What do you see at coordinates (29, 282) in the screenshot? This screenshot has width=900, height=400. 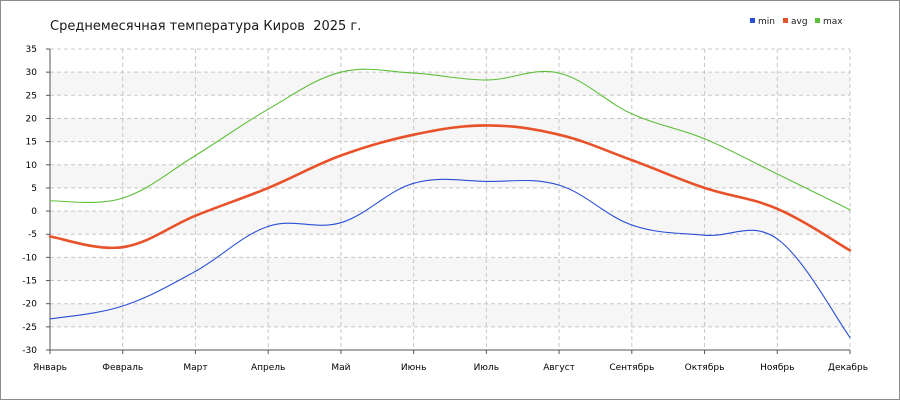 I see `y-tick-label: -15` at bounding box center [29, 282].